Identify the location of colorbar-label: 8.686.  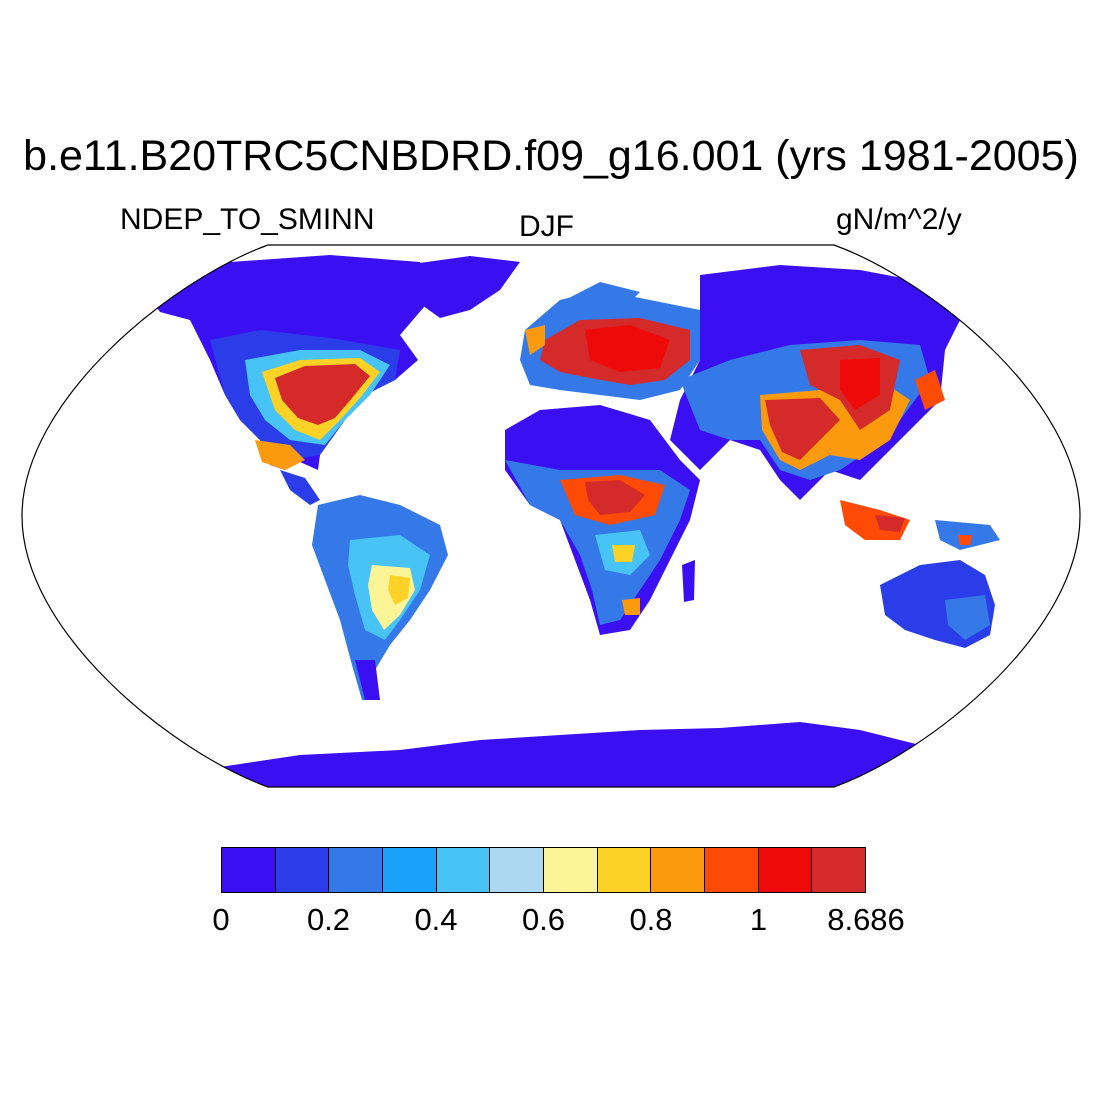
(866, 919).